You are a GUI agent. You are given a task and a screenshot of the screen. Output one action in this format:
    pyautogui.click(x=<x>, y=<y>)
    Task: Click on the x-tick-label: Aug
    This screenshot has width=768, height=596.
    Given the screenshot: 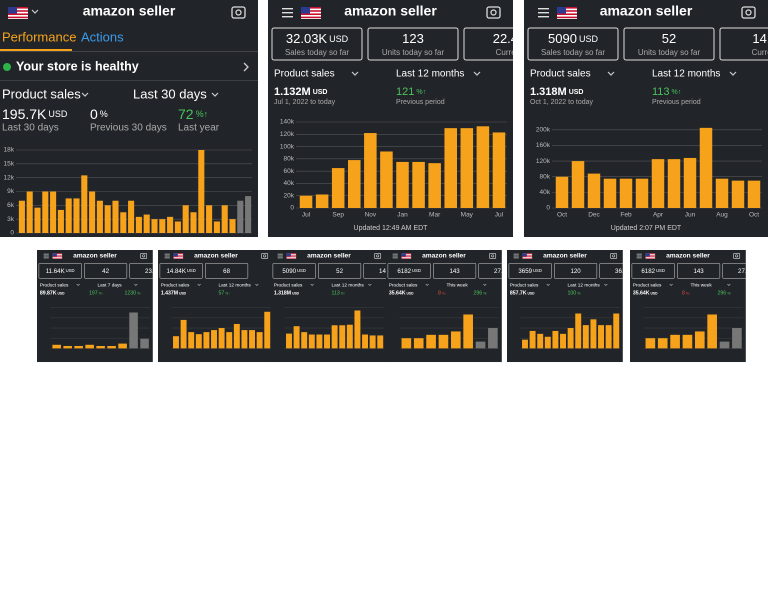 What is the action you would take?
    pyautogui.click(x=722, y=215)
    